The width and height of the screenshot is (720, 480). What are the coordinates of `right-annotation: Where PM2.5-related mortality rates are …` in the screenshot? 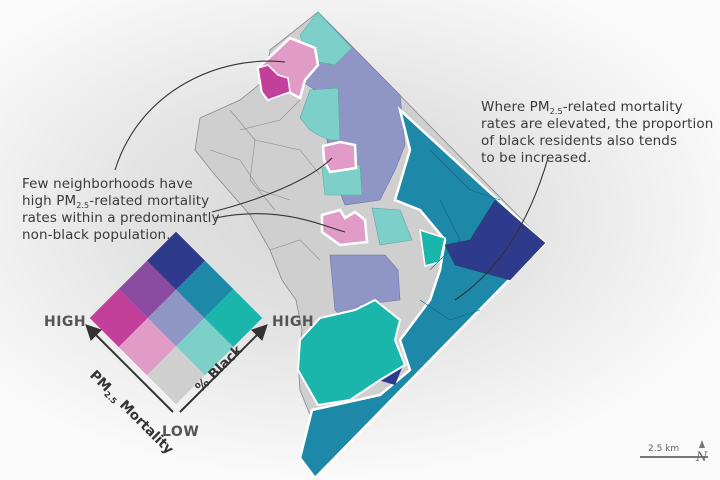 It's located at (597, 133).